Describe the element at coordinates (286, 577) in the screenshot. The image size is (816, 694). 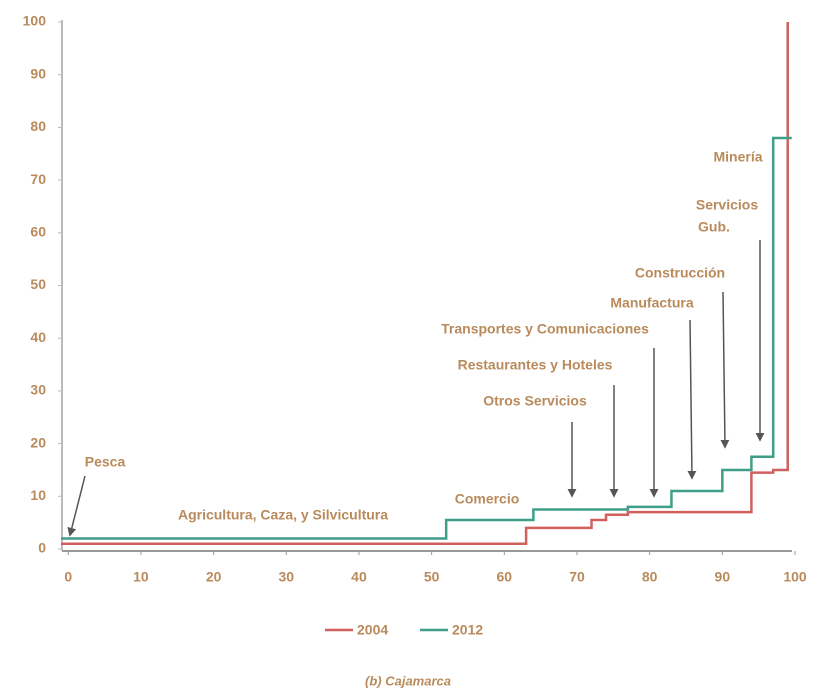
I see `x-tick-label: 30` at that location.